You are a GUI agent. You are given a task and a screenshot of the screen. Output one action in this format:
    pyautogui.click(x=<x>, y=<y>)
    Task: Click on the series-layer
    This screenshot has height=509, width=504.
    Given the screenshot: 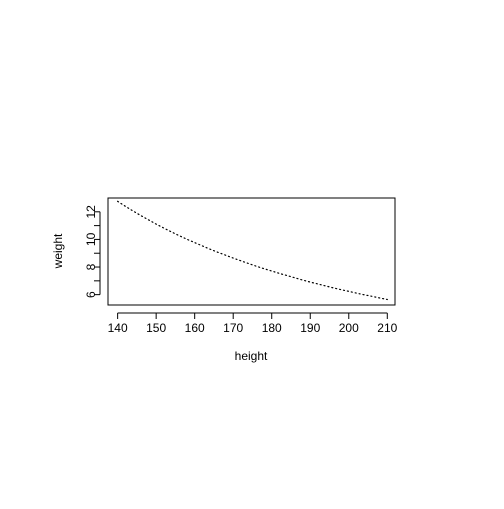 What is the action you would take?
    pyautogui.click(x=252, y=250)
    